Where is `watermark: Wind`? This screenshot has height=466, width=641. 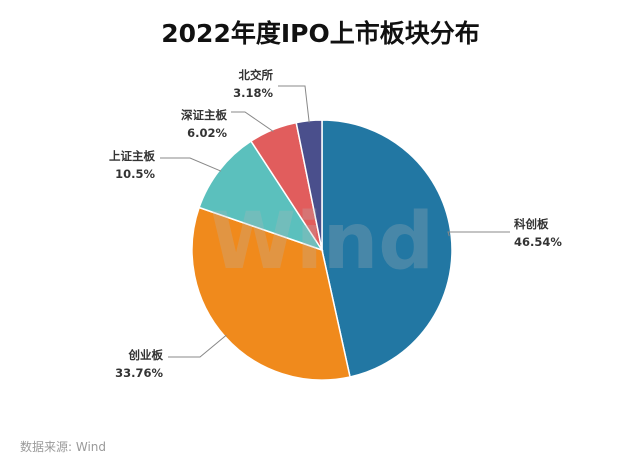
watermark: Wind is located at coordinates (322, 242).